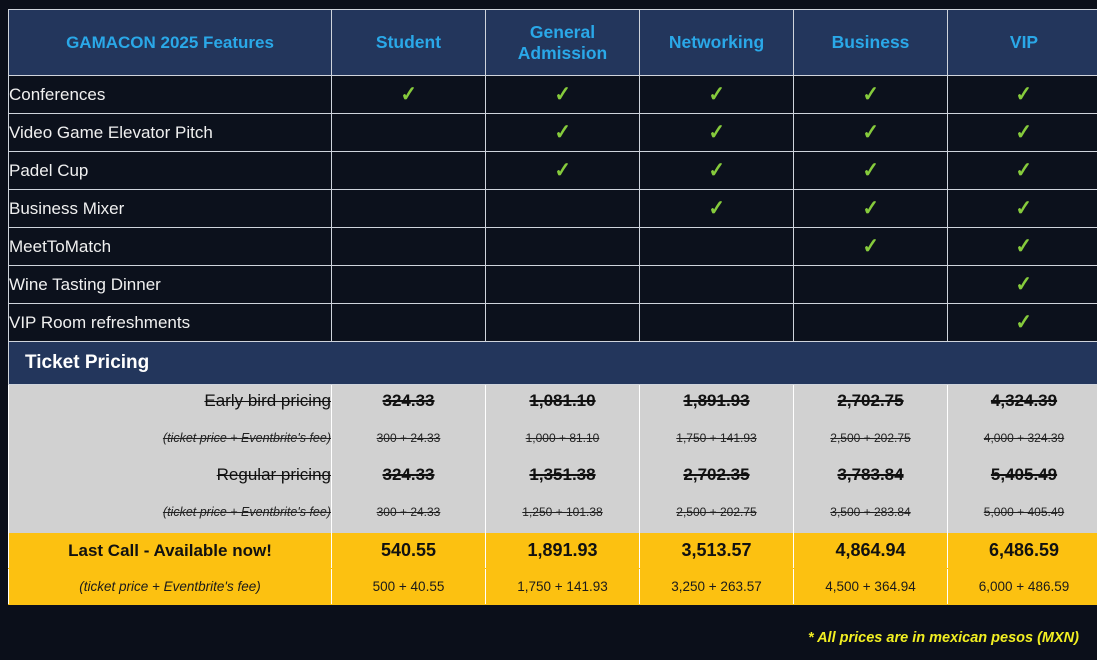 This screenshot has width=1097, height=660. Describe the element at coordinates (716, 42) in the screenshot. I see `column-header-networking: Networking` at that location.